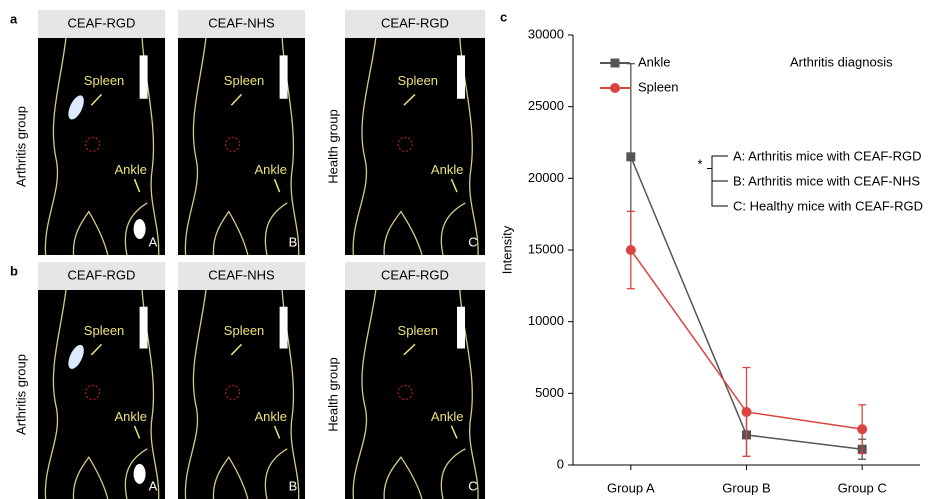  Describe the element at coordinates (862, 487) in the screenshot. I see `x-tick-label: Group C` at that location.